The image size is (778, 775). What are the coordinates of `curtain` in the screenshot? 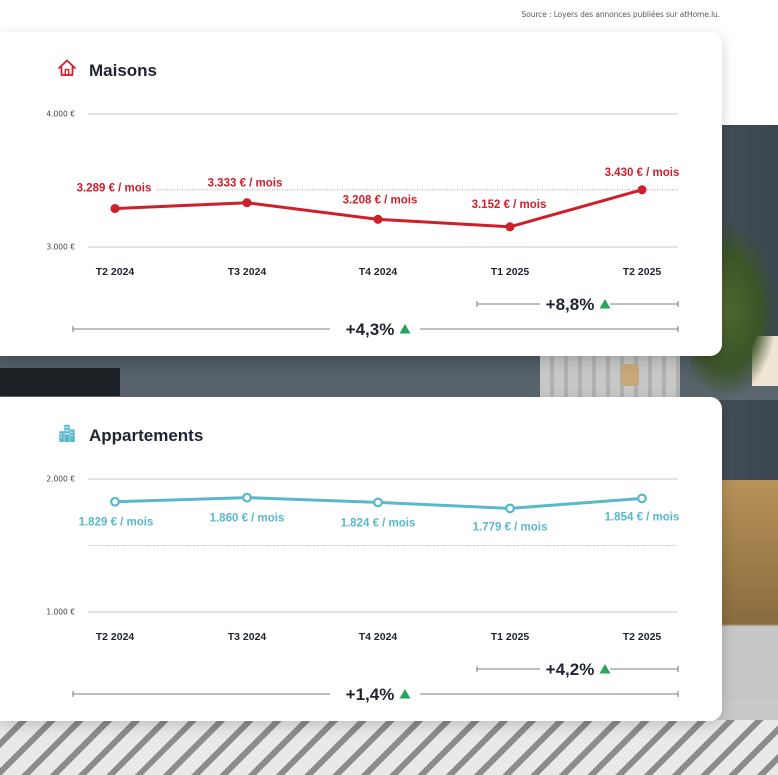 It's located at (610, 377).